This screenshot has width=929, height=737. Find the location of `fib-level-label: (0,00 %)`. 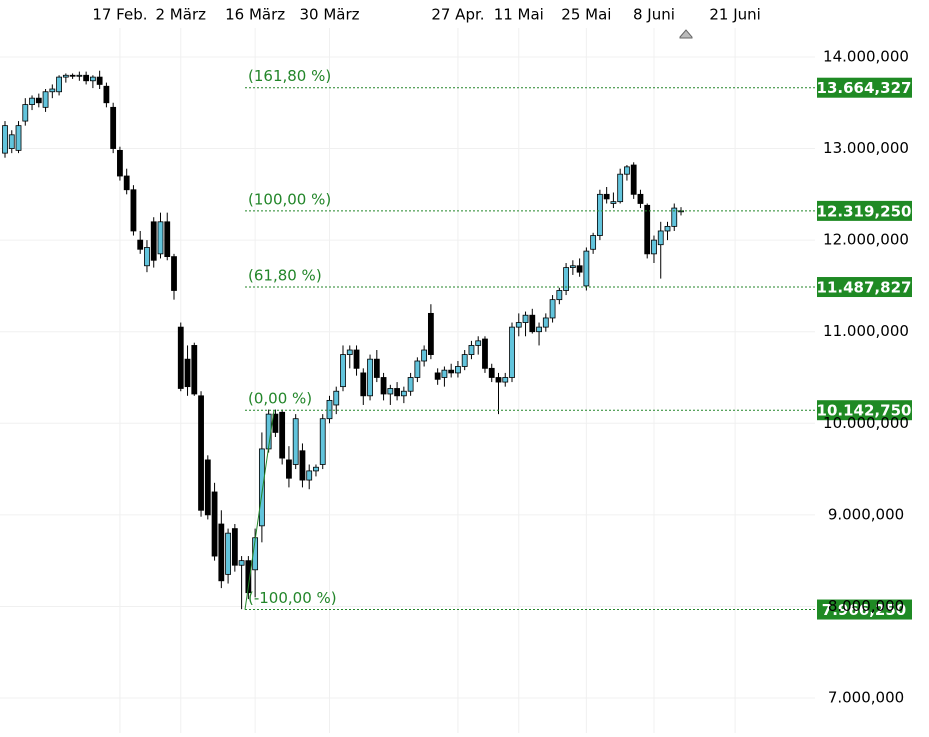

fib-level-label: (0,00 %) is located at coordinates (280, 399).